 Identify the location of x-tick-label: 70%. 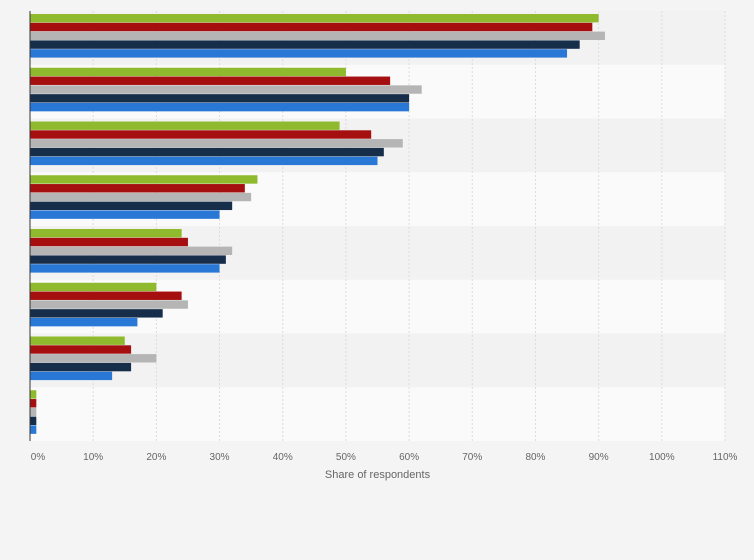
(472, 457).